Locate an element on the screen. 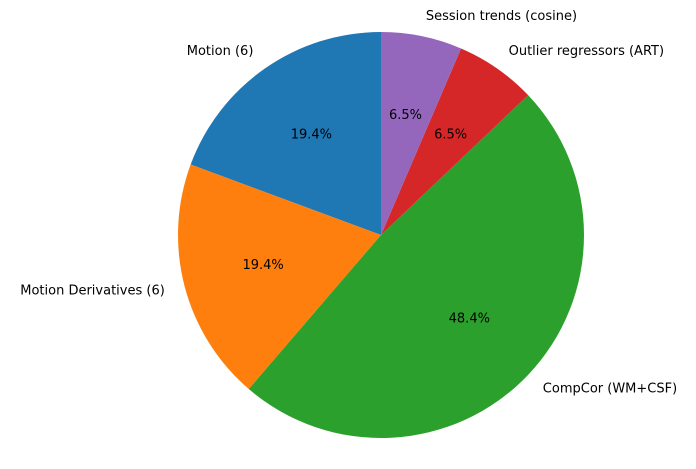  pie-pct-label-4: 6.5% is located at coordinates (405, 115).